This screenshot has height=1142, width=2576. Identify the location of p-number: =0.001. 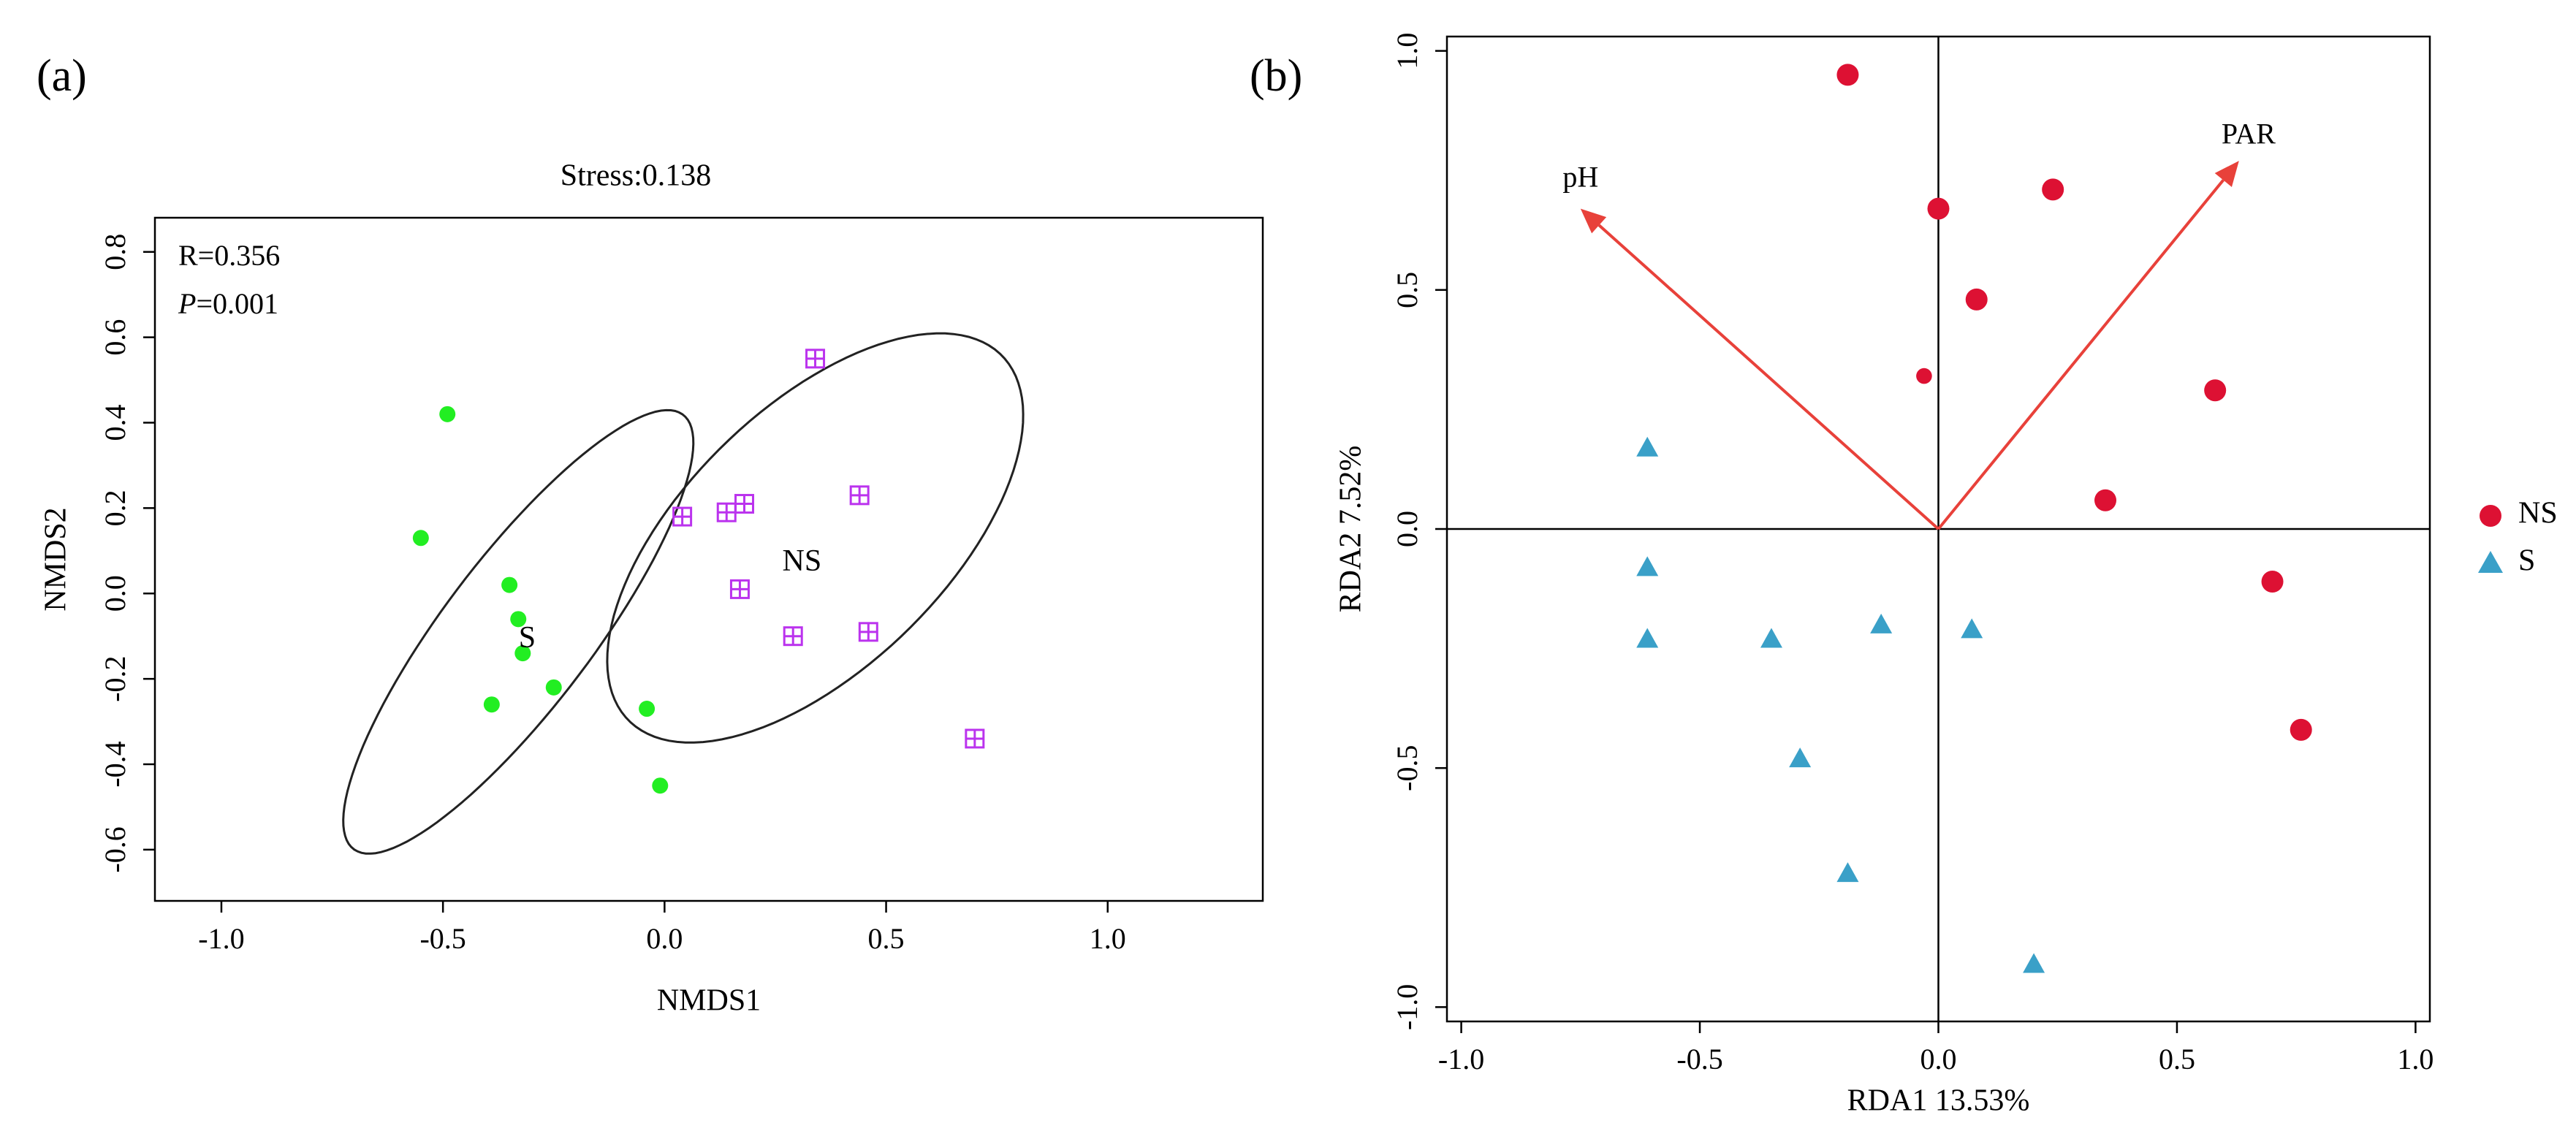
(237, 303).